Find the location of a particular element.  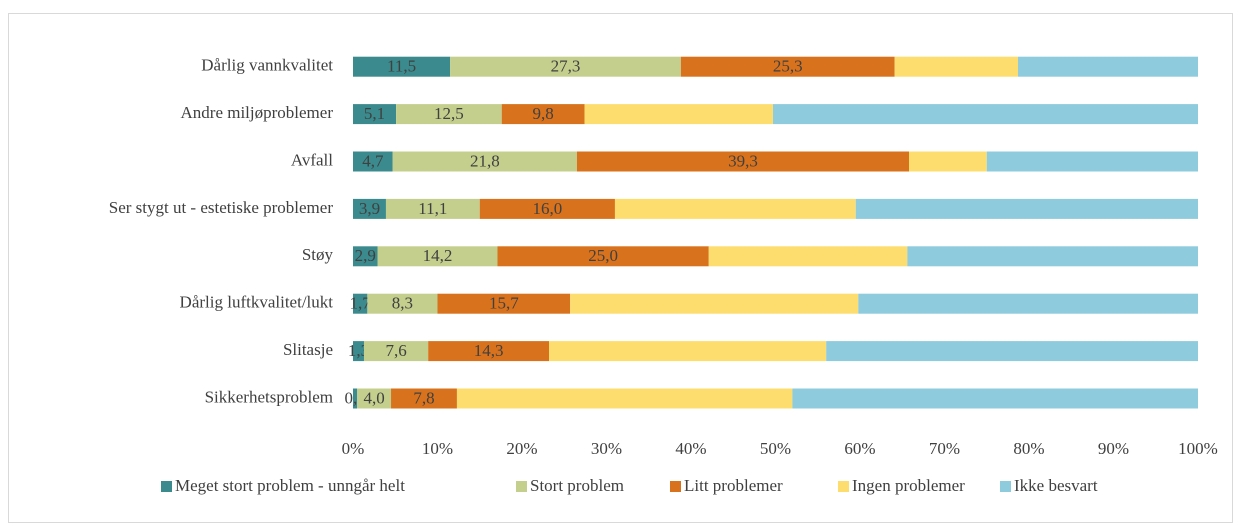

data-label: 3,9 is located at coordinates (369, 208).